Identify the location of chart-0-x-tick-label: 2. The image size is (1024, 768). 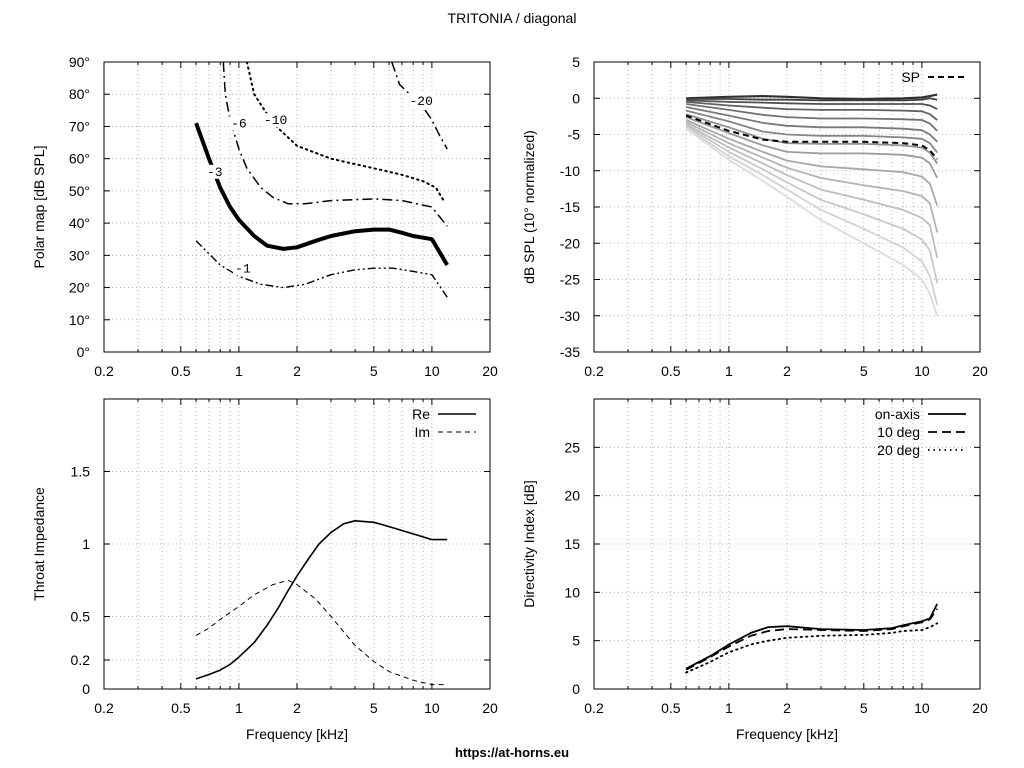
(297, 371).